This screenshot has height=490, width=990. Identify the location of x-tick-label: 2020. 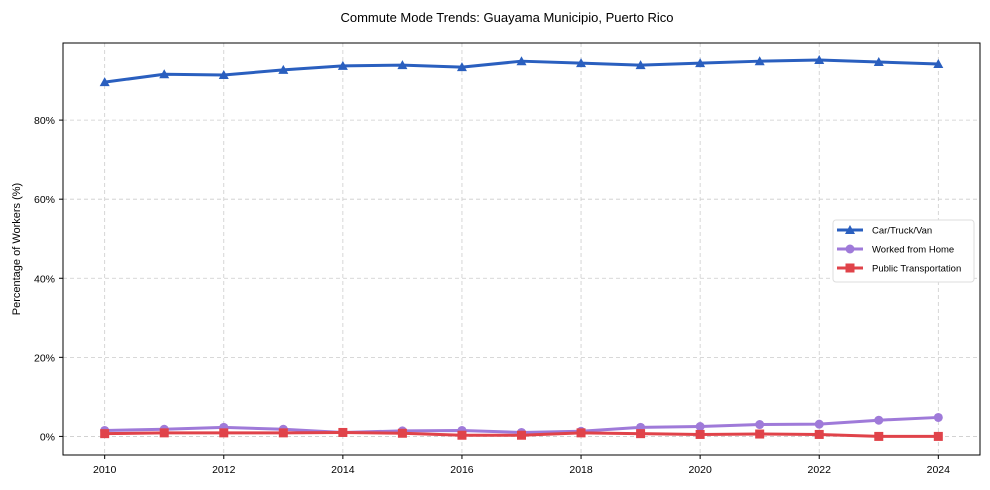
(700, 470).